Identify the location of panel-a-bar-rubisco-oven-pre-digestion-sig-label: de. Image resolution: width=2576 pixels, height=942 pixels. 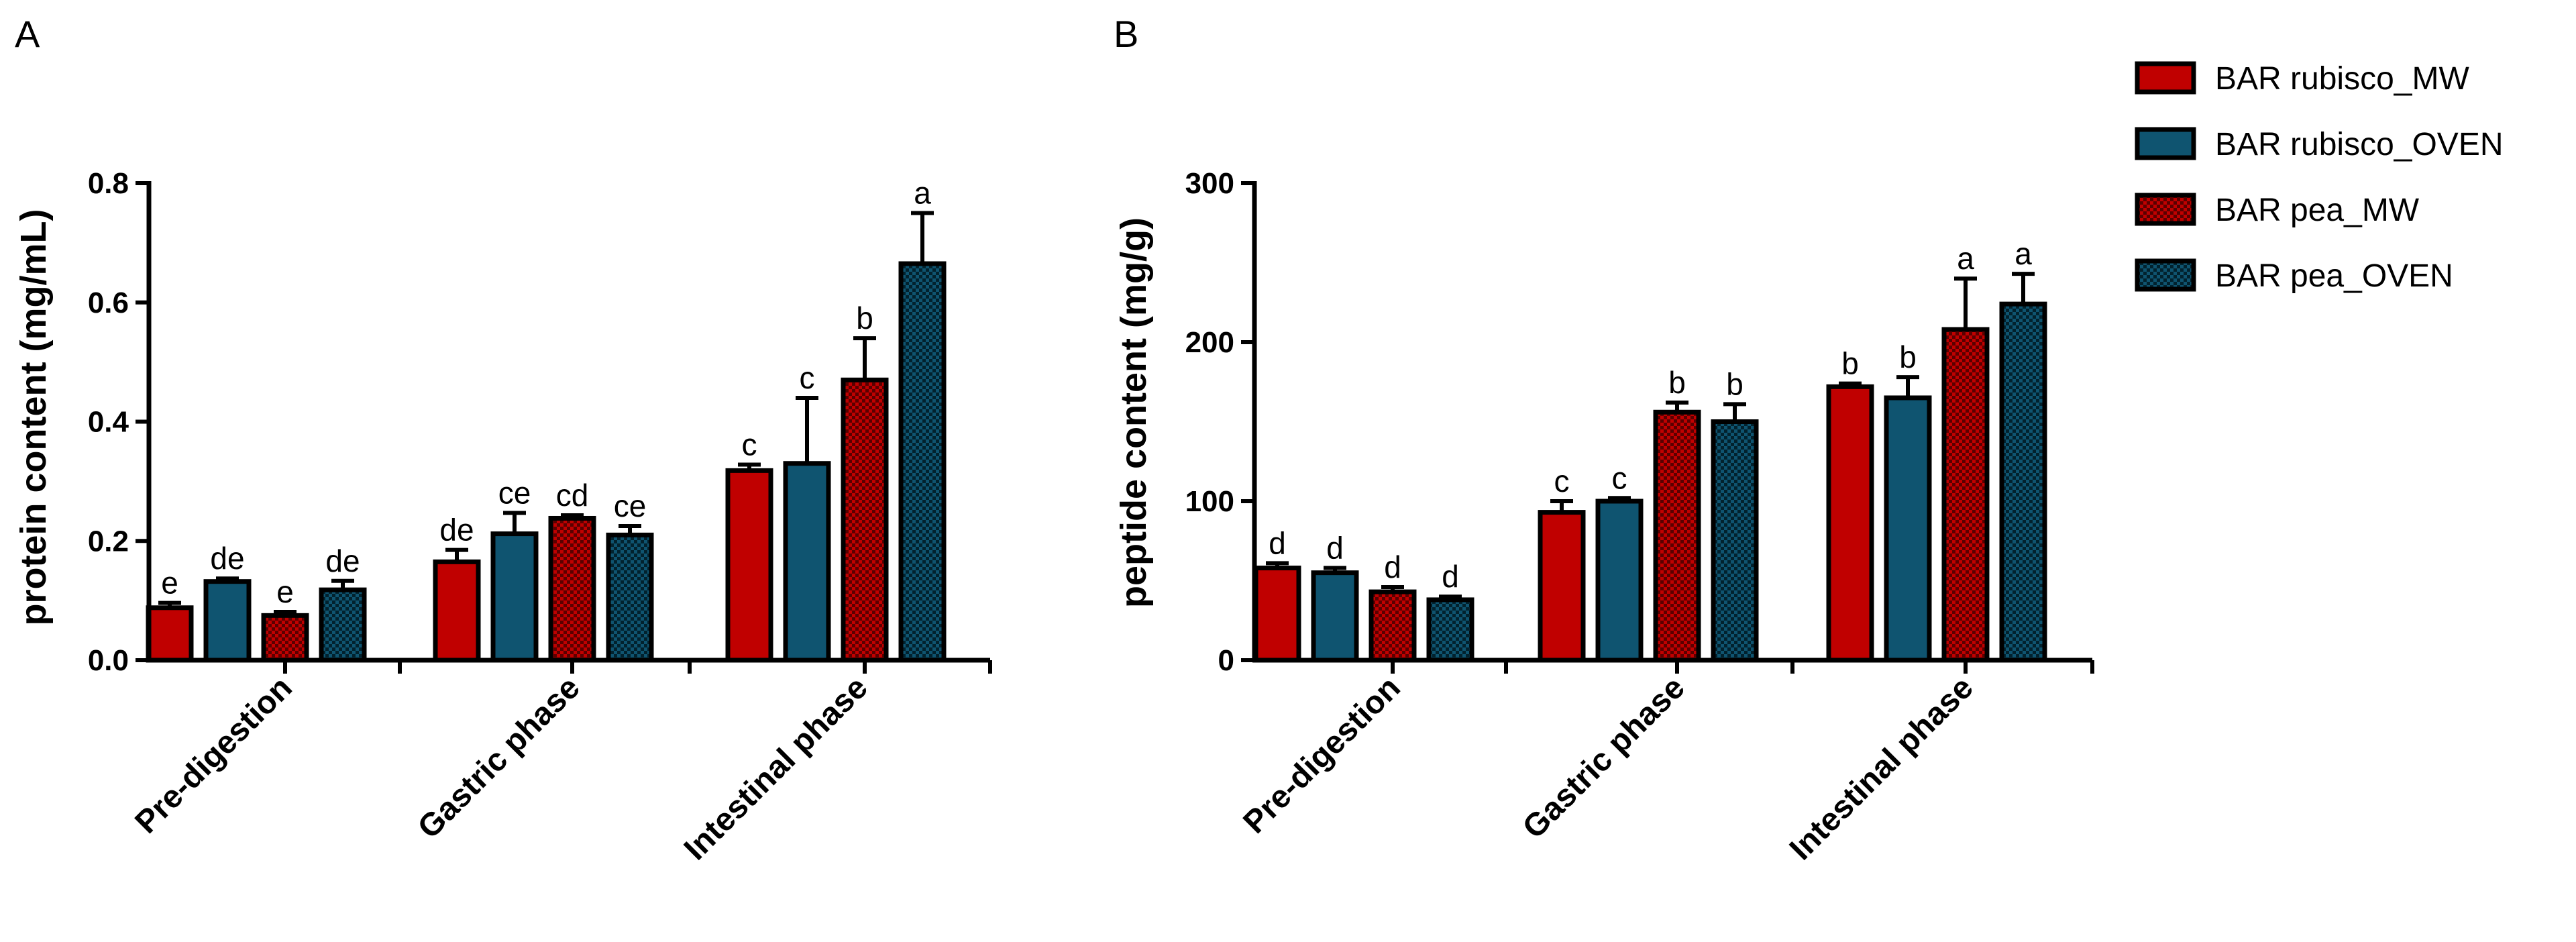
(227, 558).